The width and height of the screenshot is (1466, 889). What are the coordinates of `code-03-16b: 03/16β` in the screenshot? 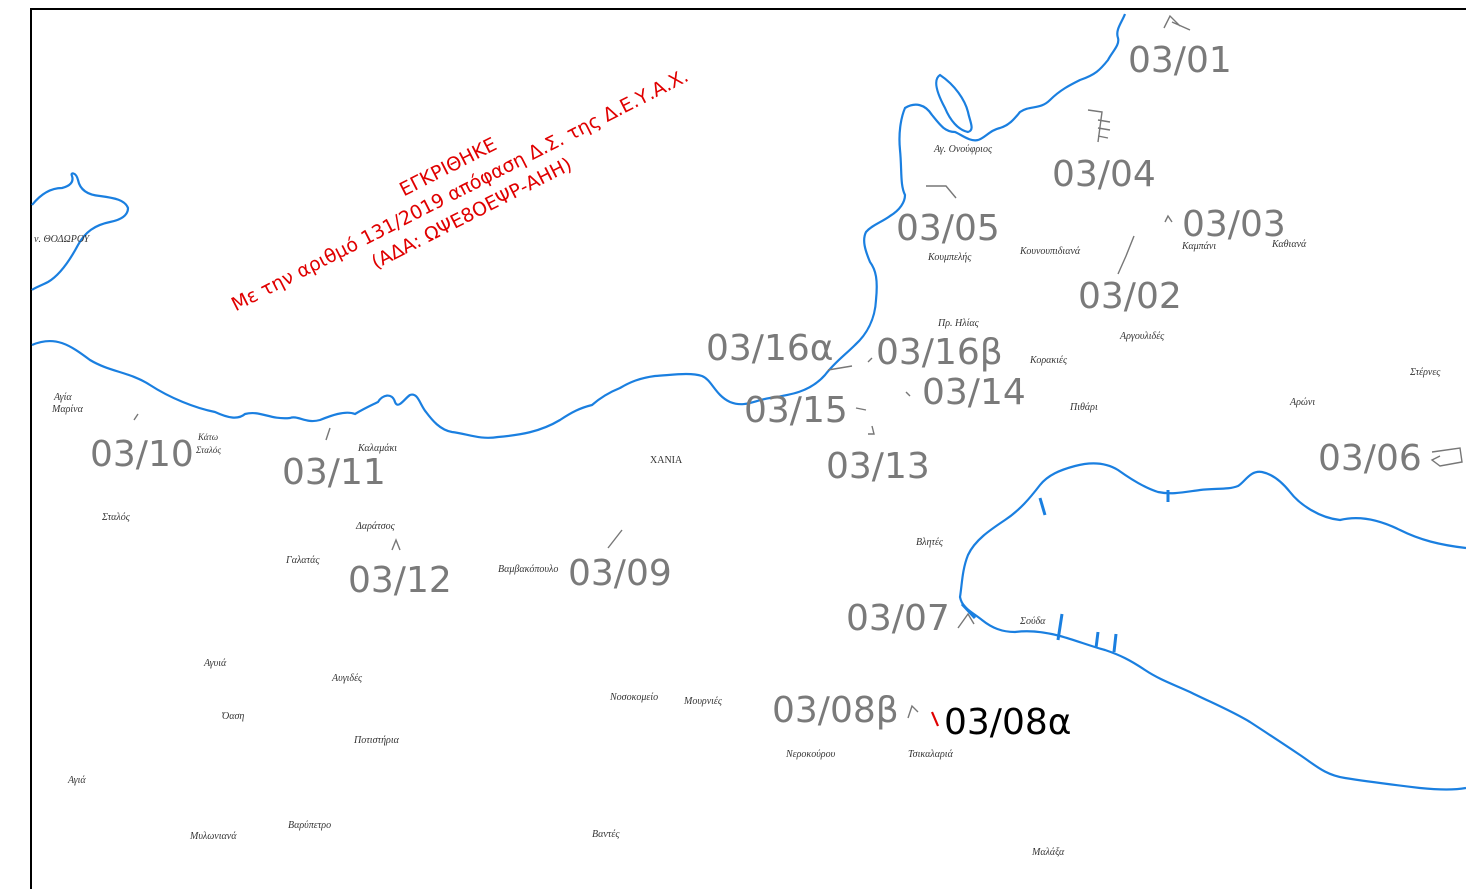 It's located at (939, 352).